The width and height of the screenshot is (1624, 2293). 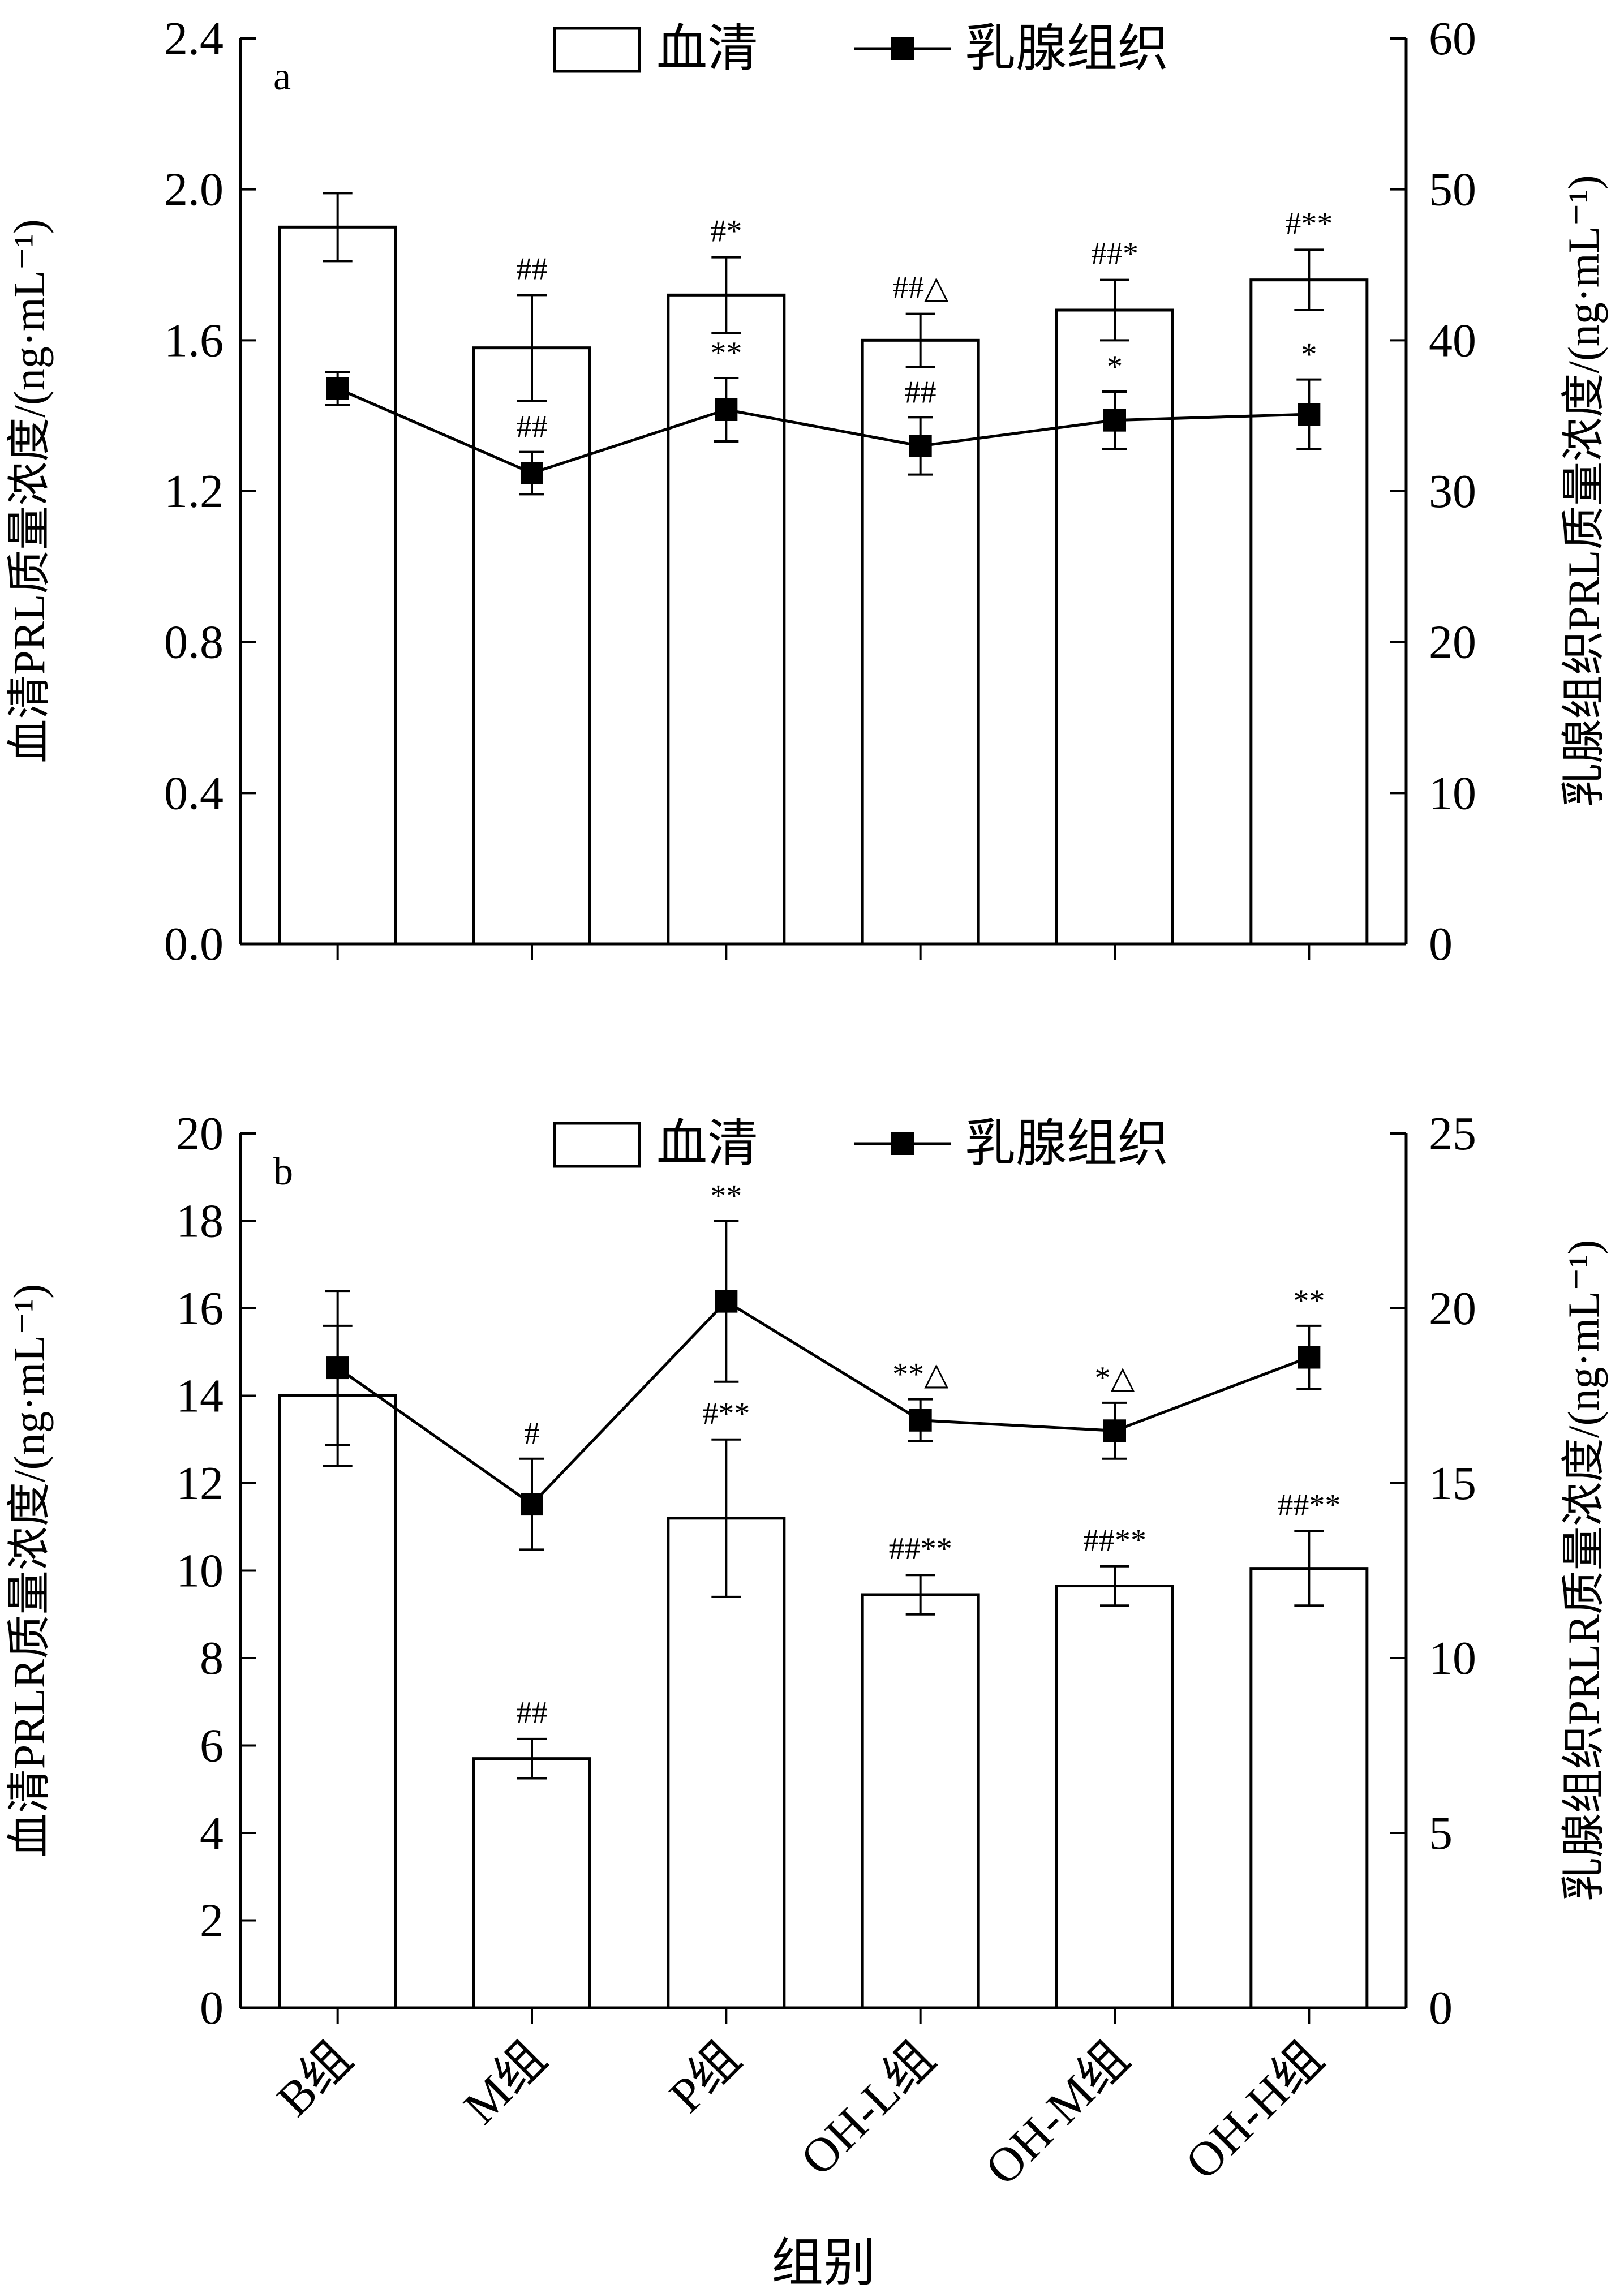 What do you see at coordinates (505, 2083) in the screenshot?
I see `x-category-label: M组` at bounding box center [505, 2083].